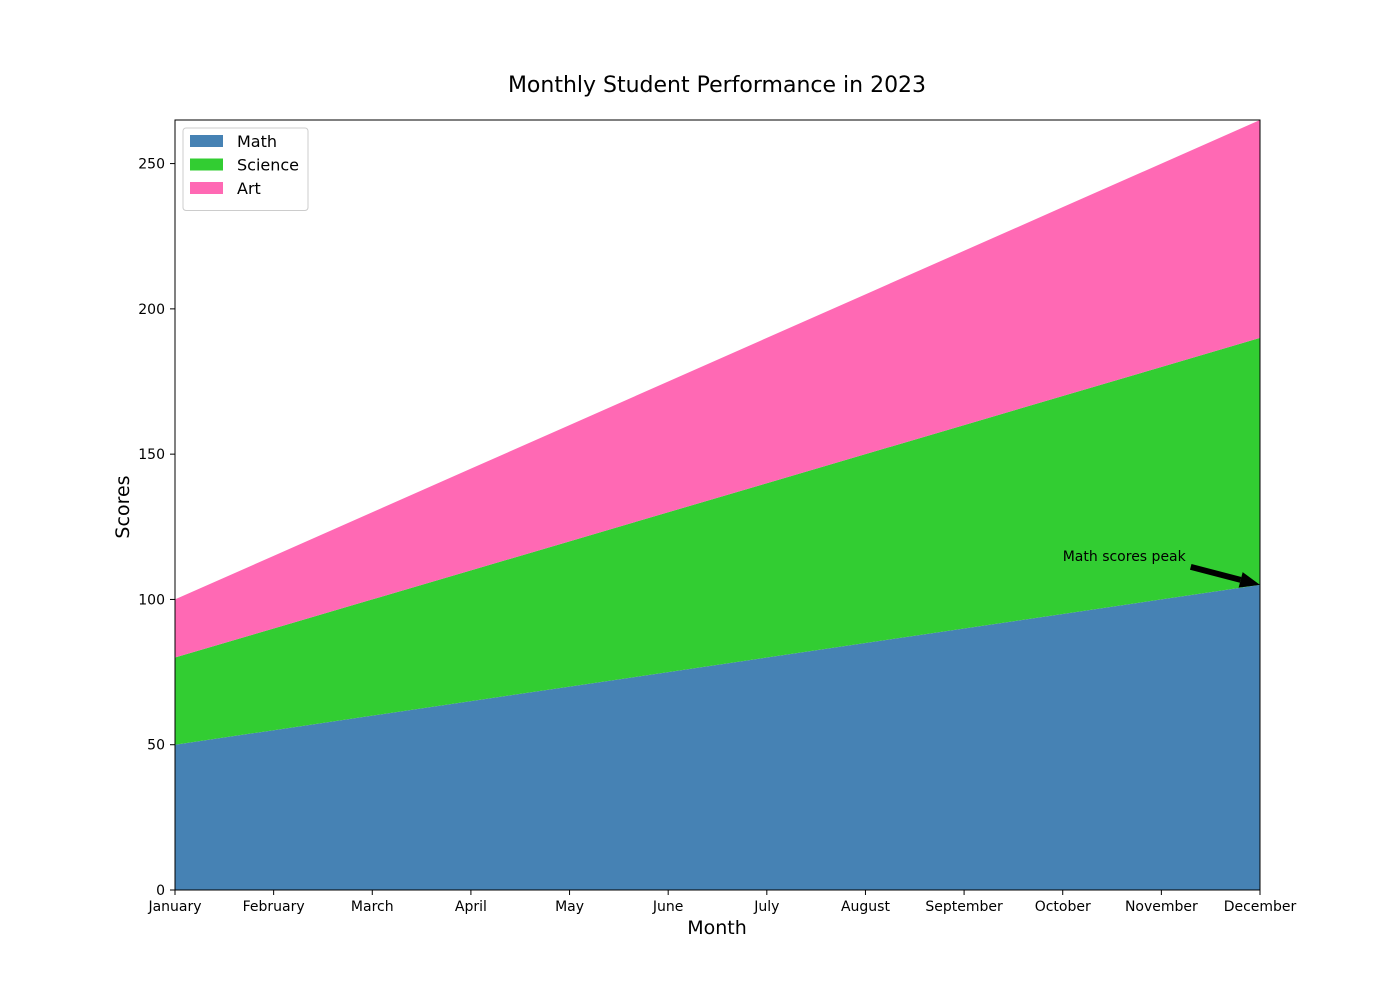  What do you see at coordinates (471, 907) in the screenshot?
I see `x-tick-label: April` at bounding box center [471, 907].